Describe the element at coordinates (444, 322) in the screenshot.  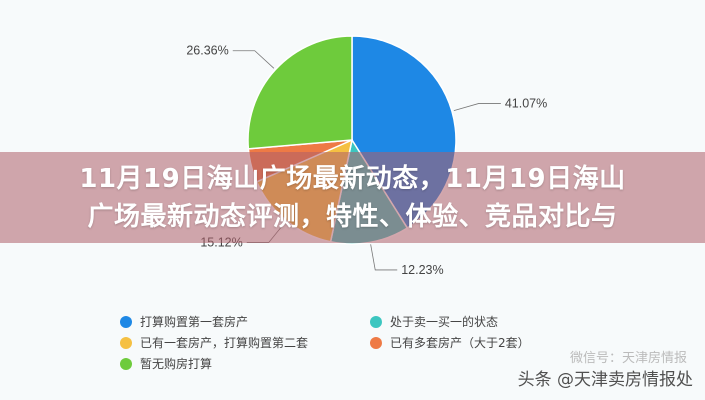
I see `legend-label: 处于卖一买一的状态` at that location.